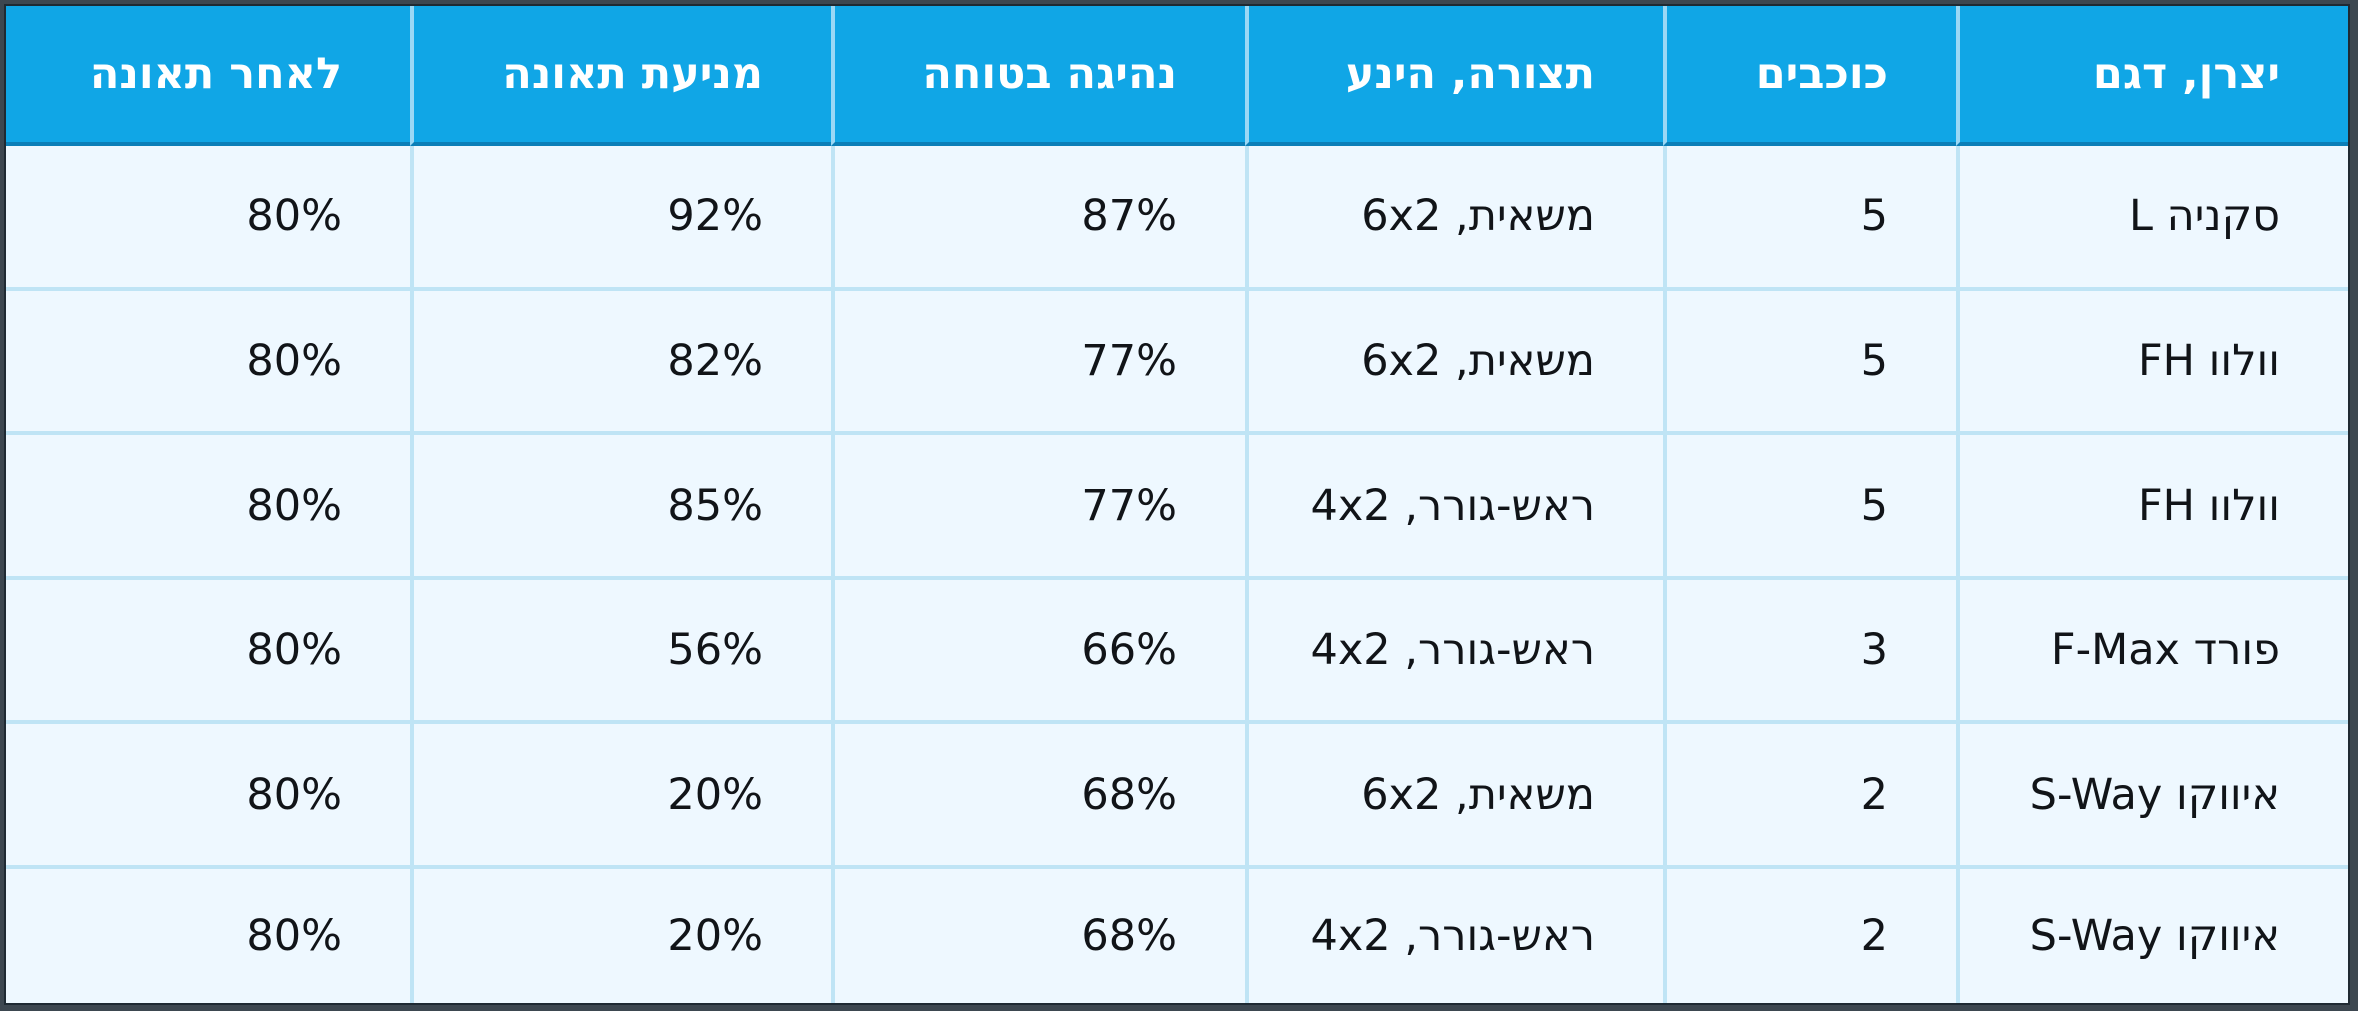 The height and width of the screenshot is (1011, 2358). What do you see at coordinates (715, 216) in the screenshot?
I see `crash-avoidance-value: 92%` at bounding box center [715, 216].